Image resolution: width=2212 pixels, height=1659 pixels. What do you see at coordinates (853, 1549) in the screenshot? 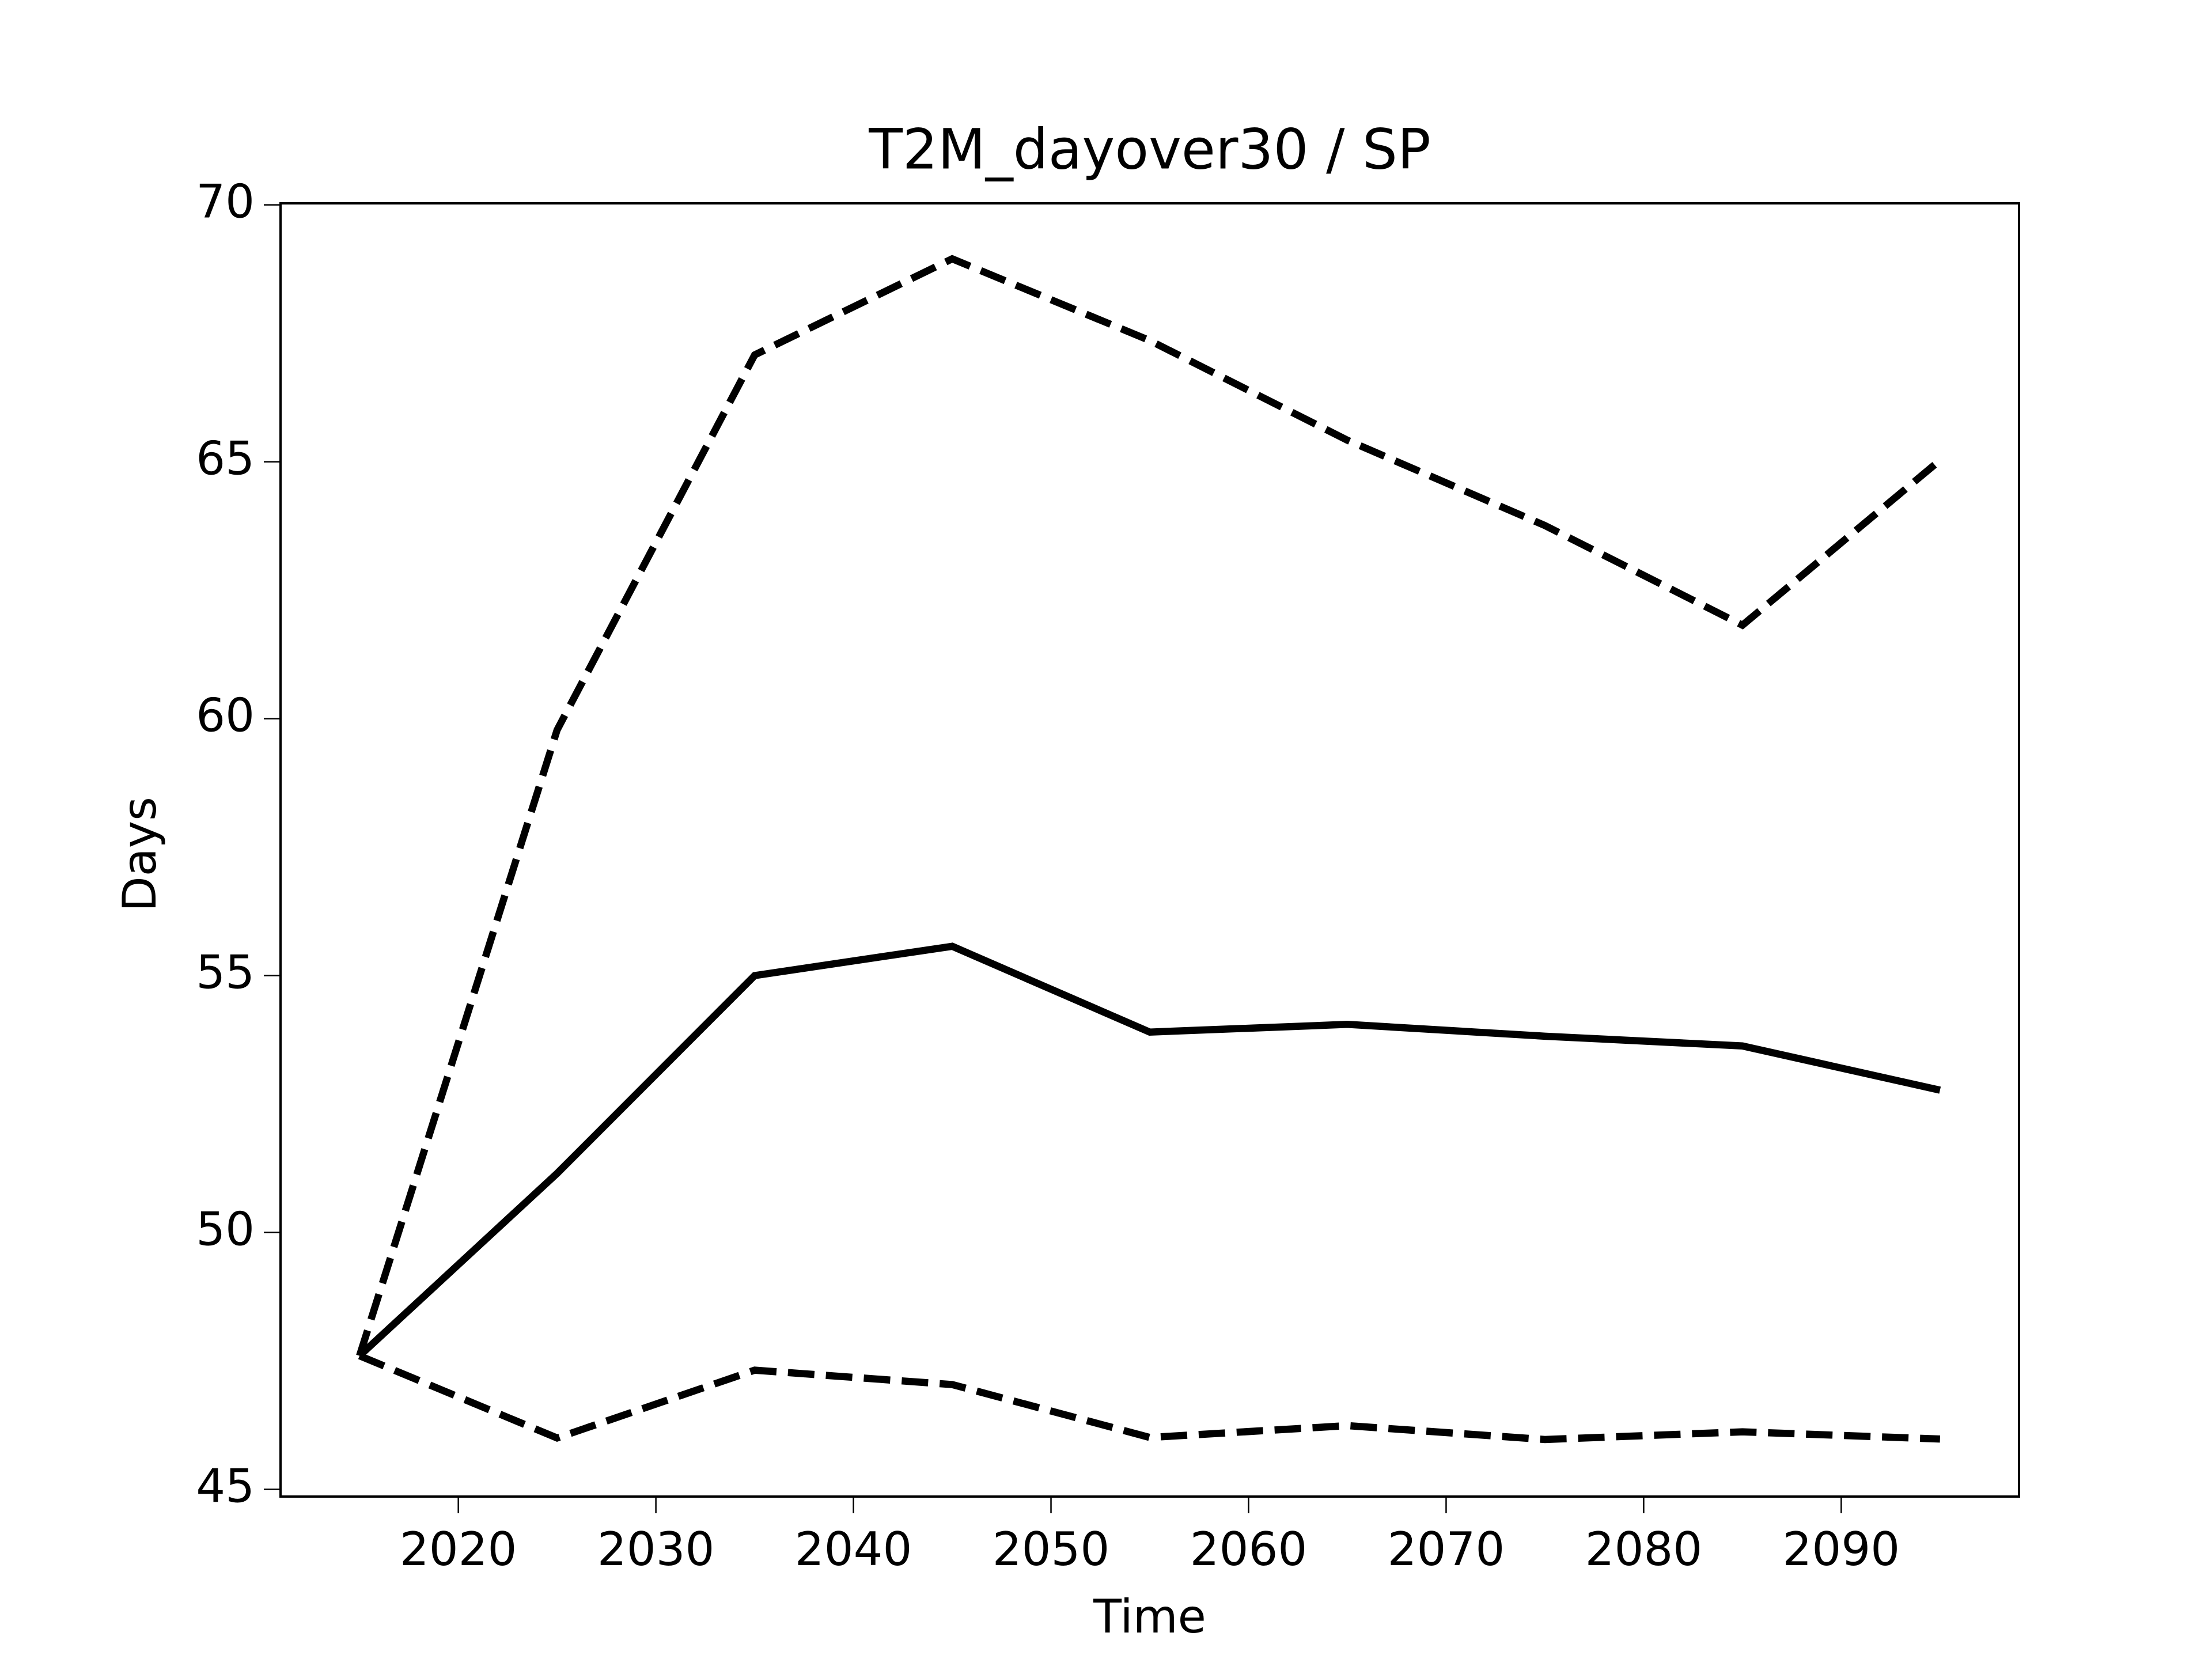
I see `x-tick-label: 2040` at bounding box center [853, 1549].